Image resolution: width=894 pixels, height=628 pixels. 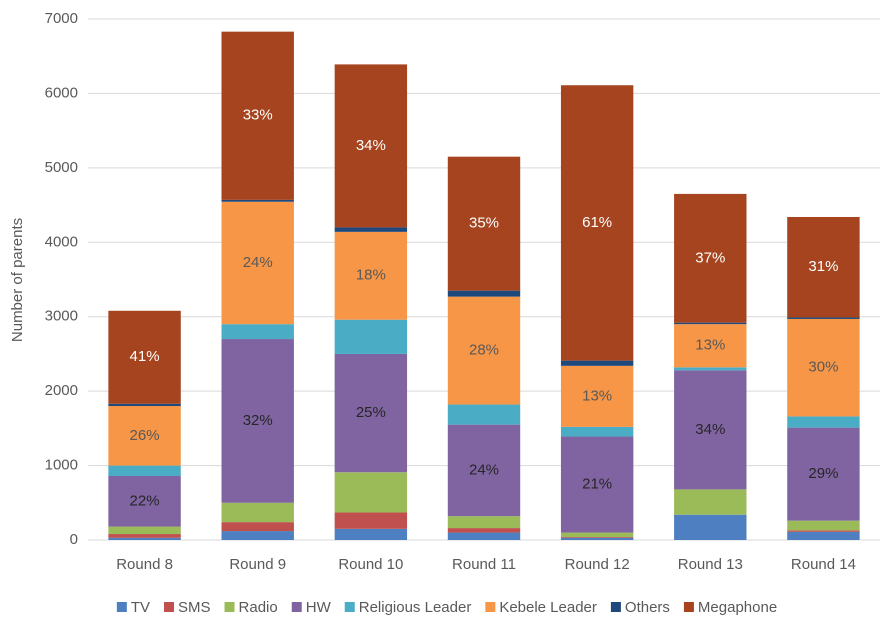 What do you see at coordinates (548, 607) in the screenshot?
I see `legend-label: Kebele Leader` at bounding box center [548, 607].